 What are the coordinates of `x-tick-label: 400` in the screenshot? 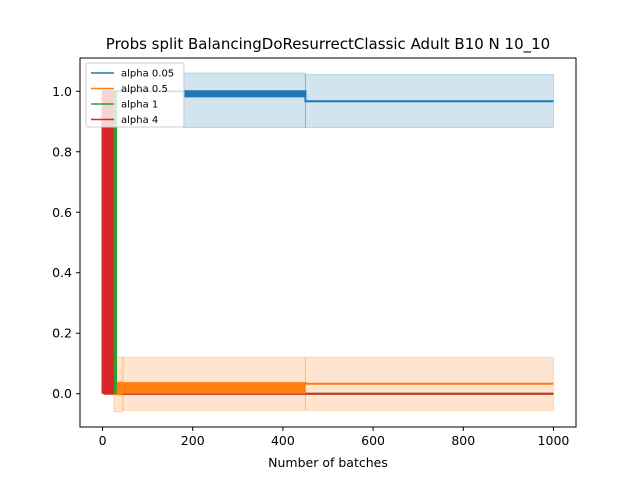 It's located at (283, 440).